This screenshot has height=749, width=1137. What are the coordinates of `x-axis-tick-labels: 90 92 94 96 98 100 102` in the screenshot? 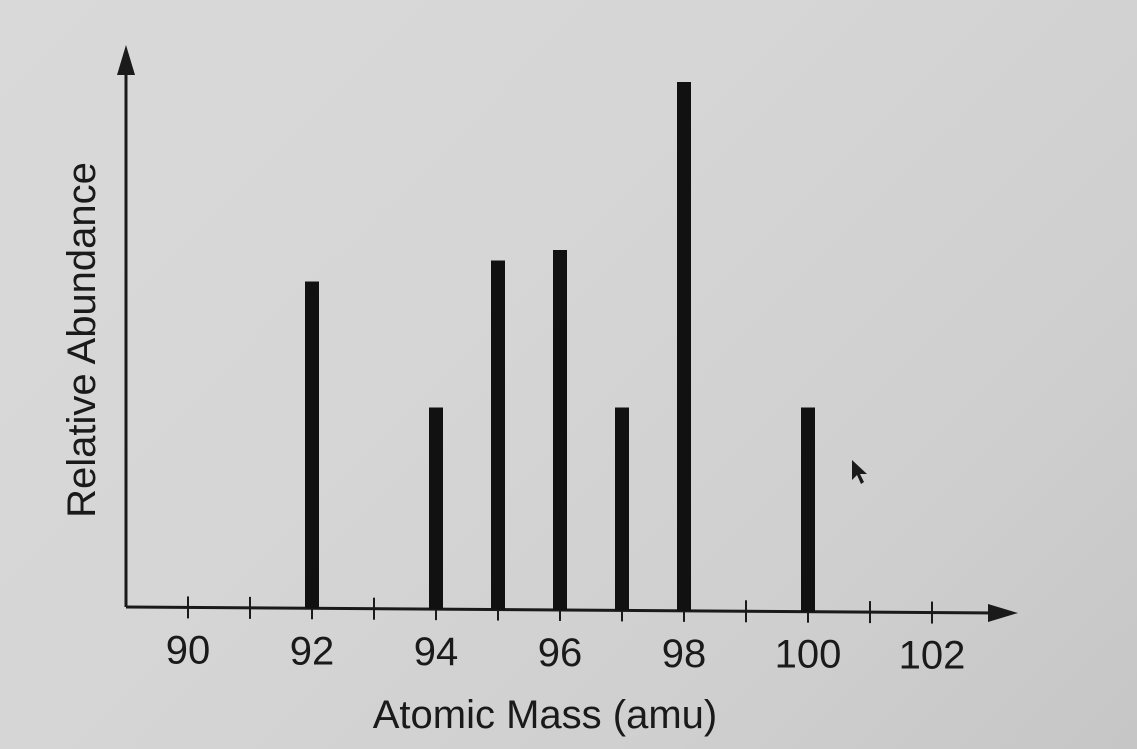 It's located at (566, 652).